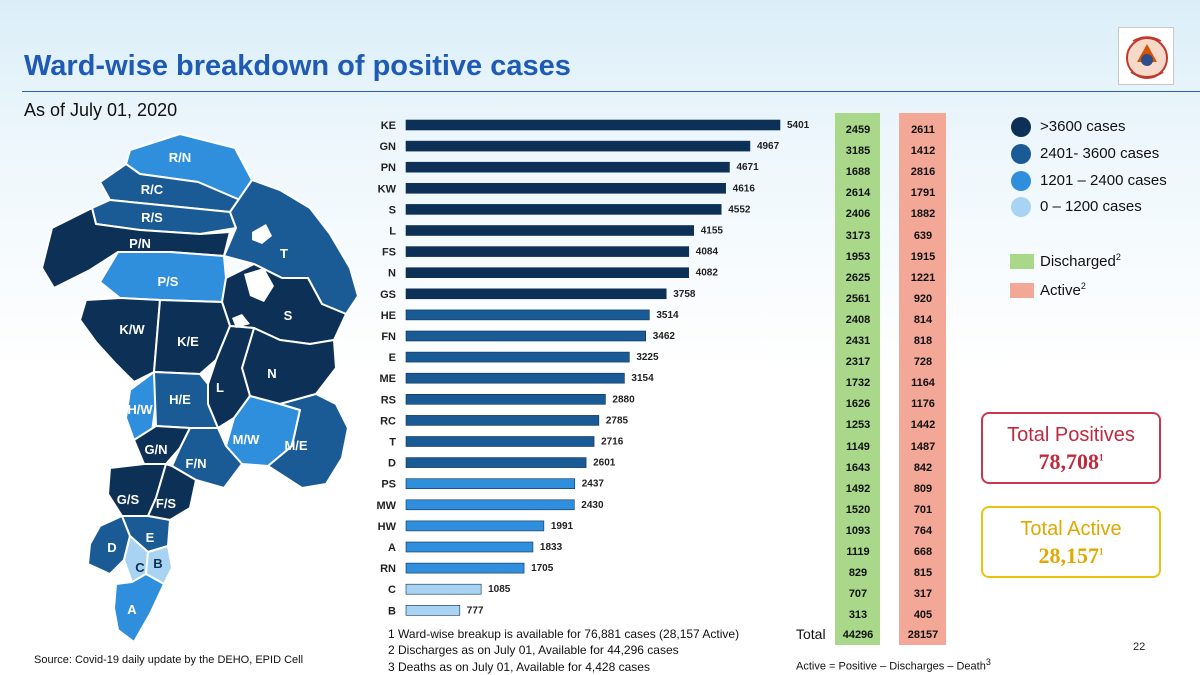 This screenshot has height=675, width=1200. What do you see at coordinates (647, 357) in the screenshot?
I see `bar-value-label: 3225` at bounding box center [647, 357].